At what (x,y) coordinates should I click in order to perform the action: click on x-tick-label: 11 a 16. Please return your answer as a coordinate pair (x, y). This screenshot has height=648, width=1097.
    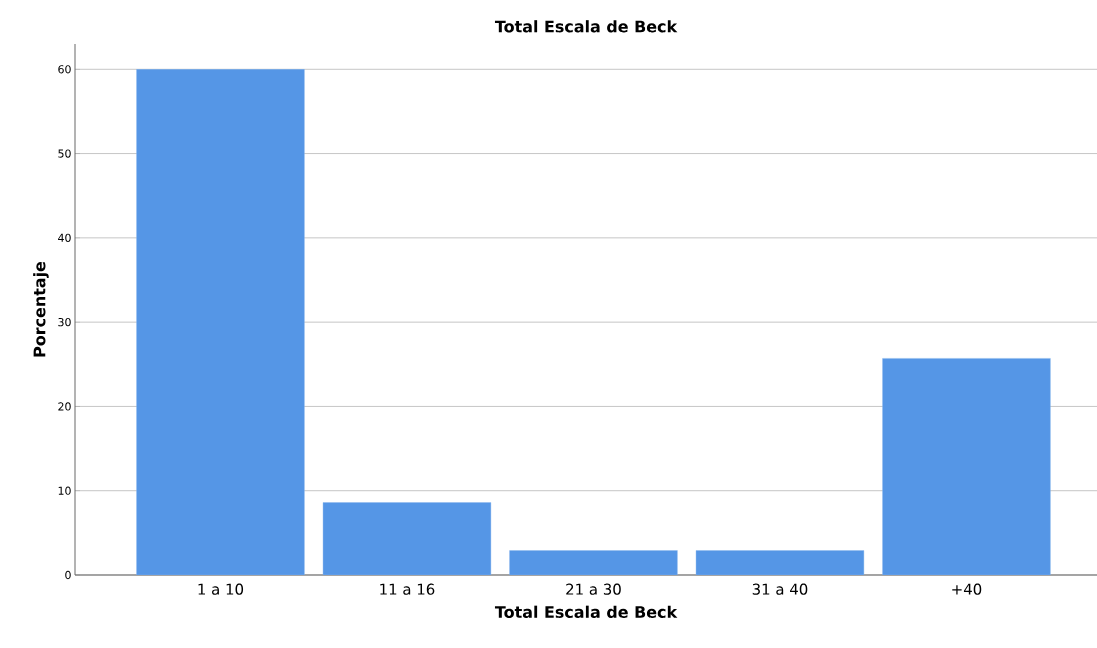
    Looking at the image, I should click on (407, 589).